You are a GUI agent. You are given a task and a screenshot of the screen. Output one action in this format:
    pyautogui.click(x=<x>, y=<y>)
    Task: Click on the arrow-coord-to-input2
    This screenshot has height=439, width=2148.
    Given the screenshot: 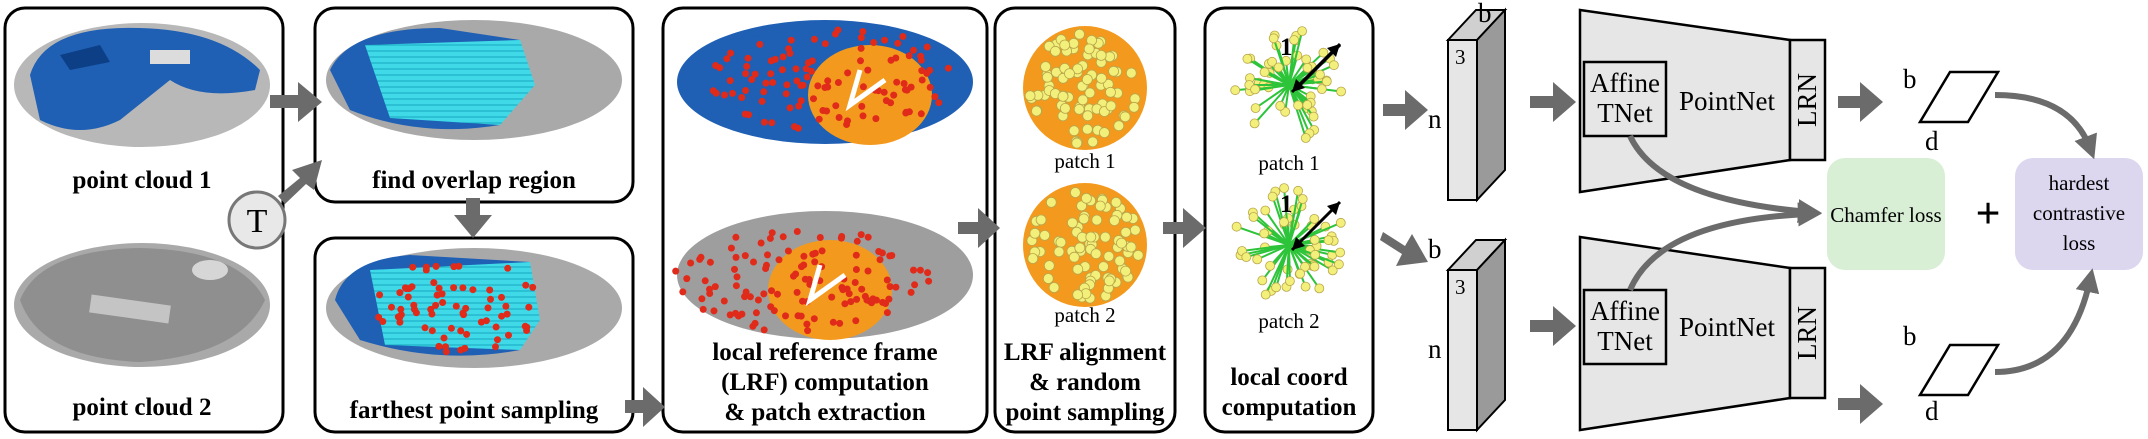 What is the action you would take?
    pyautogui.click(x=1404, y=249)
    